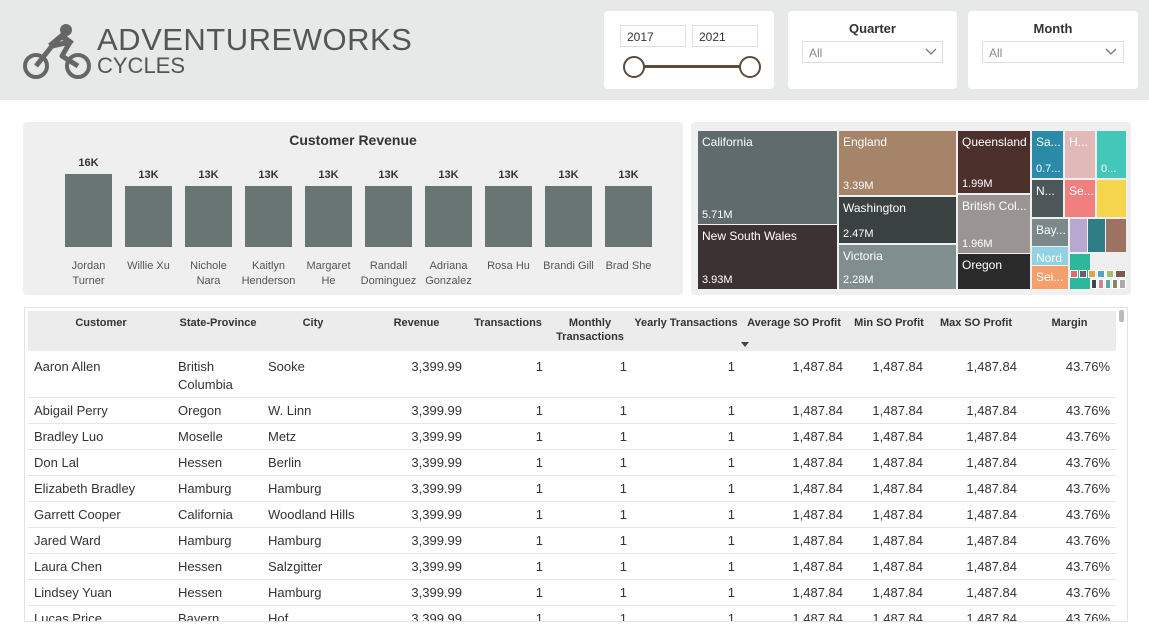 The width and height of the screenshot is (1149, 644). What do you see at coordinates (88, 163) in the screenshot?
I see `data-label: 16K` at bounding box center [88, 163].